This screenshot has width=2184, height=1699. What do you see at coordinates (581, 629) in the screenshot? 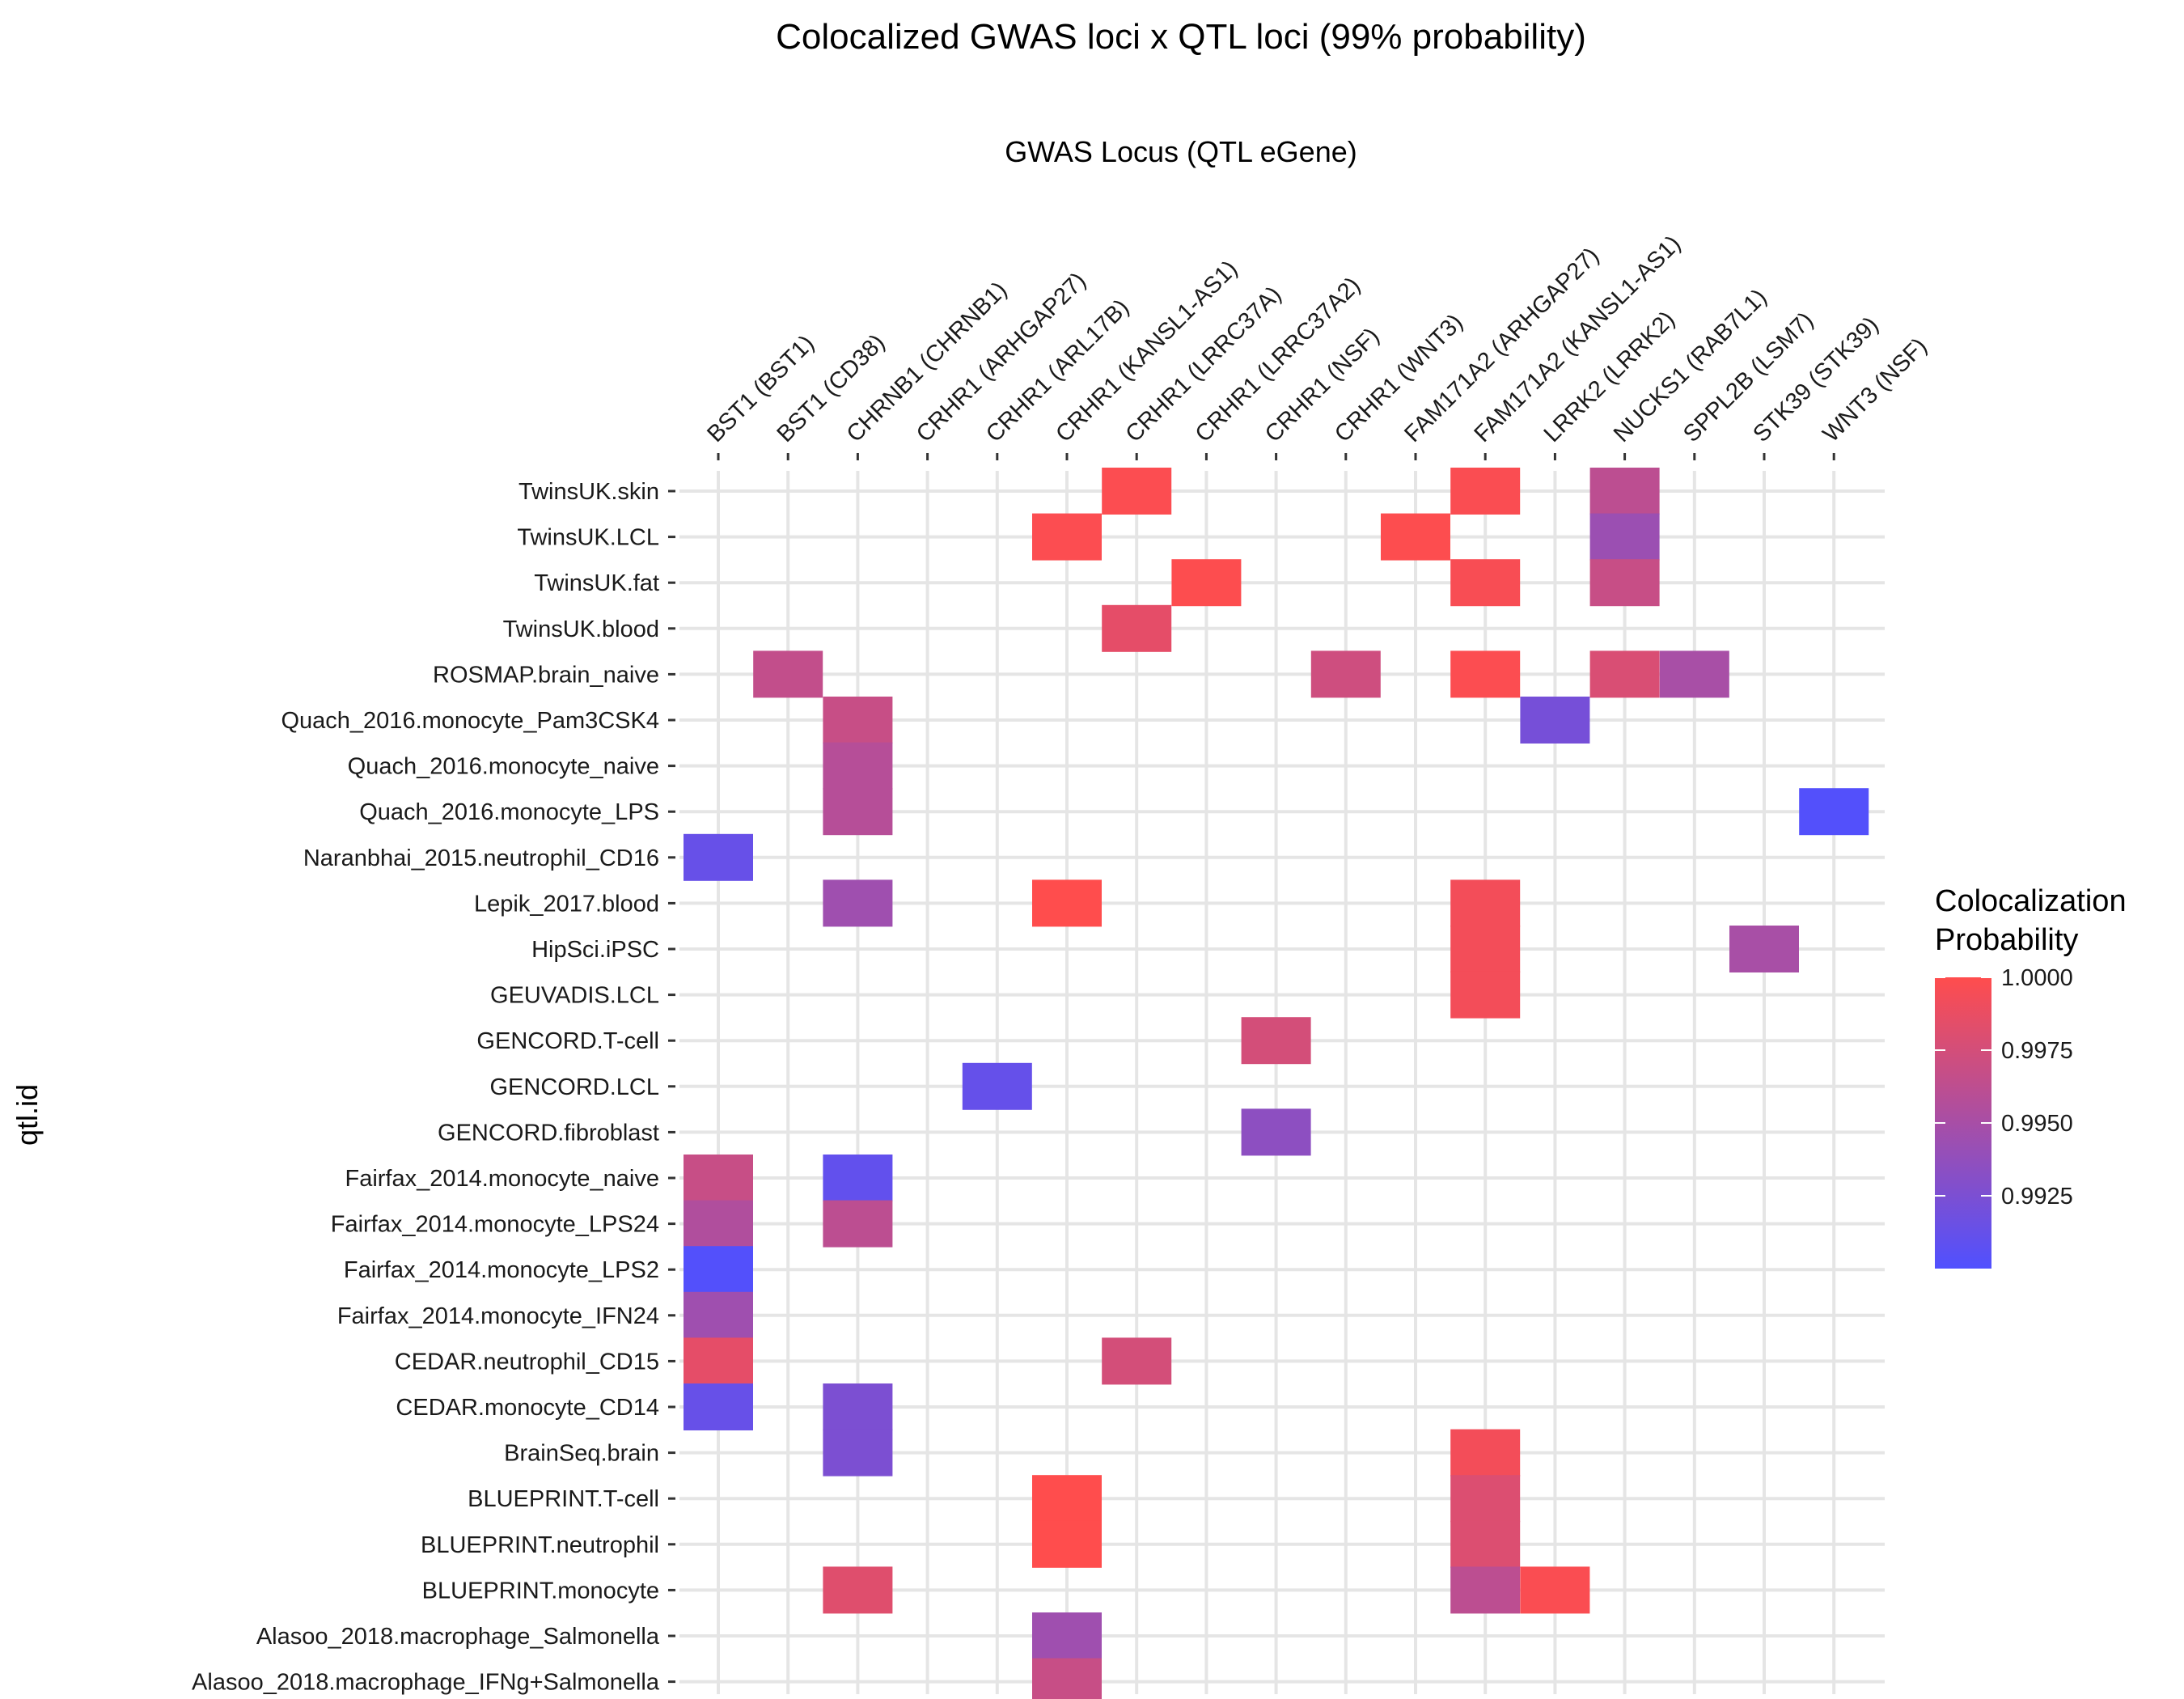
I see `y-tick-label: TwinsUK.blood` at bounding box center [581, 629].